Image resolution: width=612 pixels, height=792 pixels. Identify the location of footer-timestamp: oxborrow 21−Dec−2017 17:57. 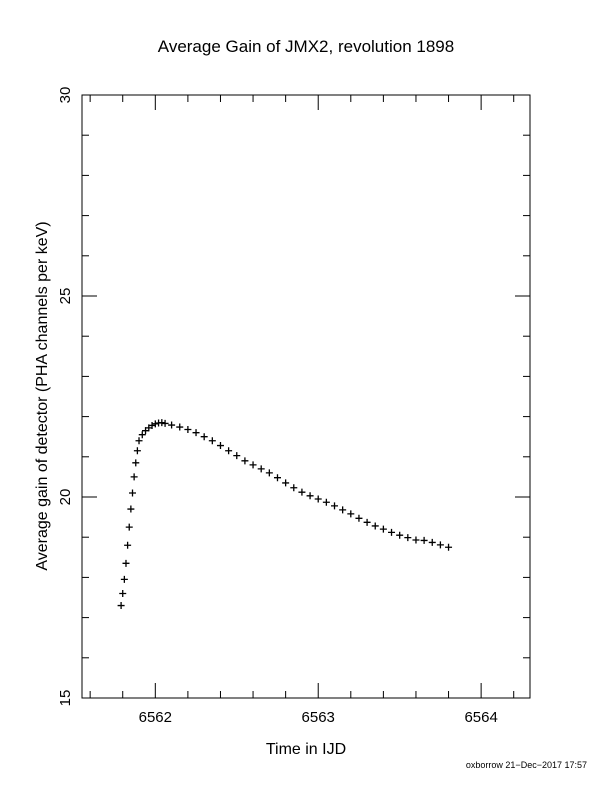
(526, 765).